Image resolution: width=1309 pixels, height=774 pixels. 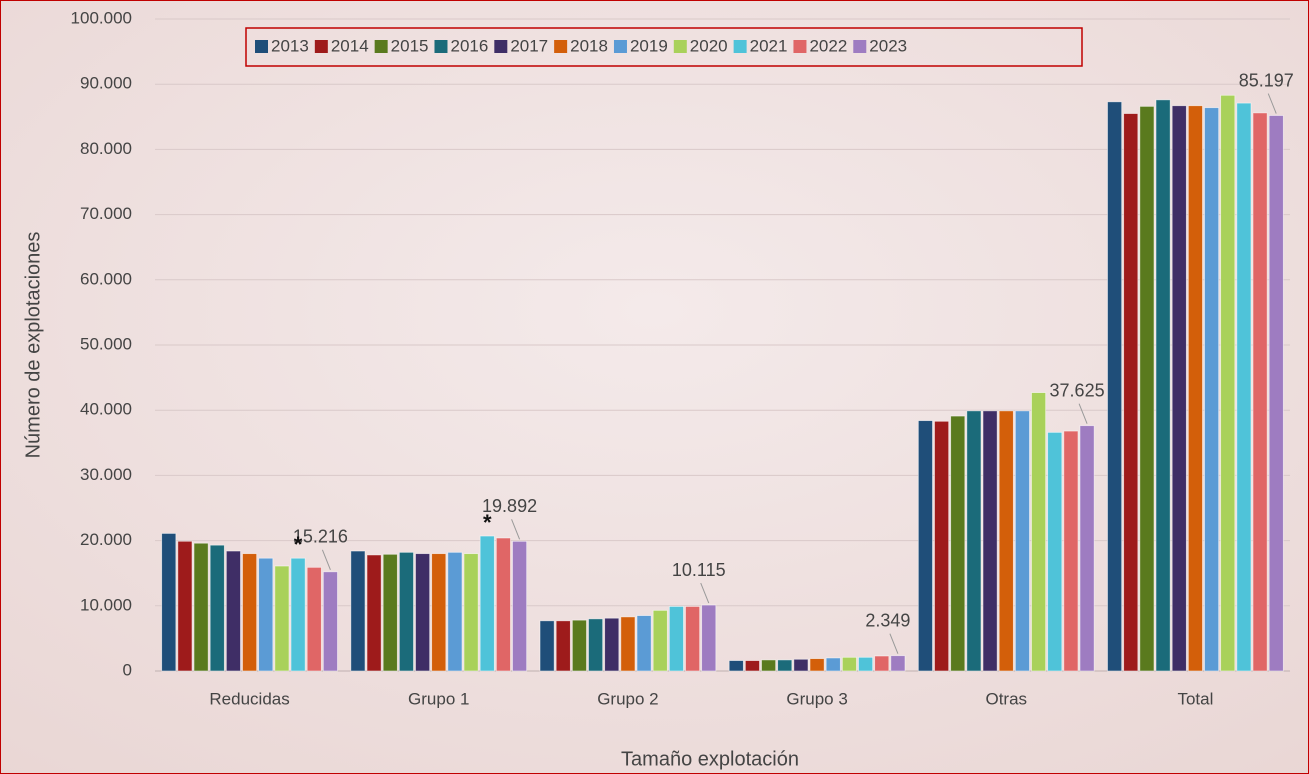 I want to click on data-label: 37.625, so click(x=1077, y=390).